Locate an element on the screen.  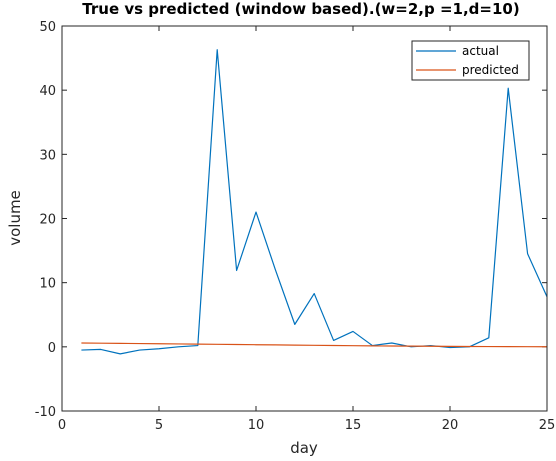
x-tick-label: 0 is located at coordinates (62, 425).